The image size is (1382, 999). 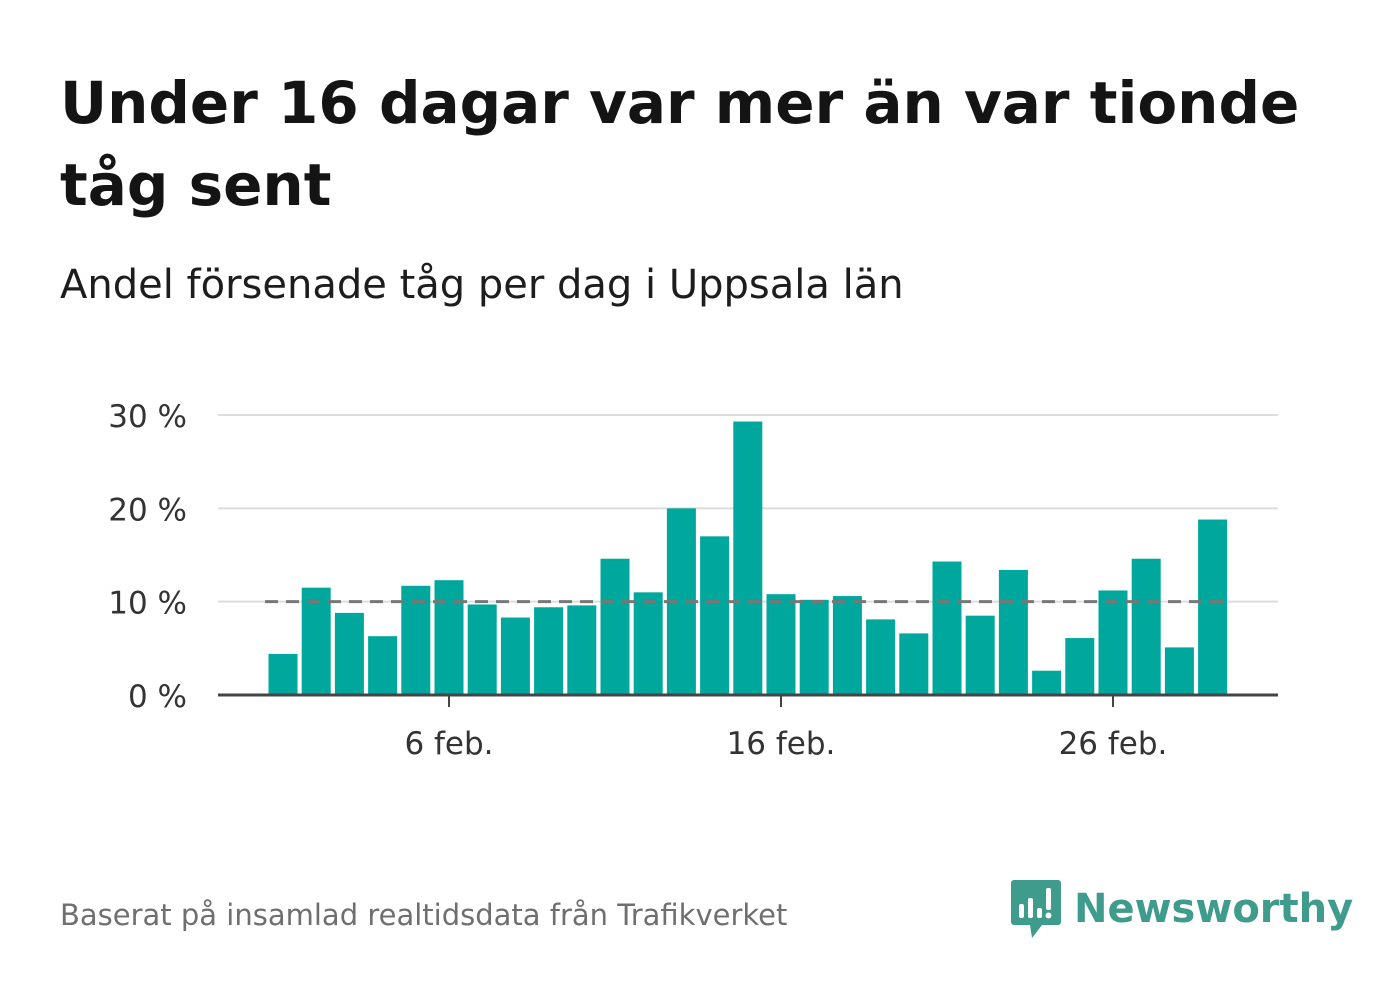 What do you see at coordinates (1036, 909) in the screenshot?
I see `newsworthy-logo-icon` at bounding box center [1036, 909].